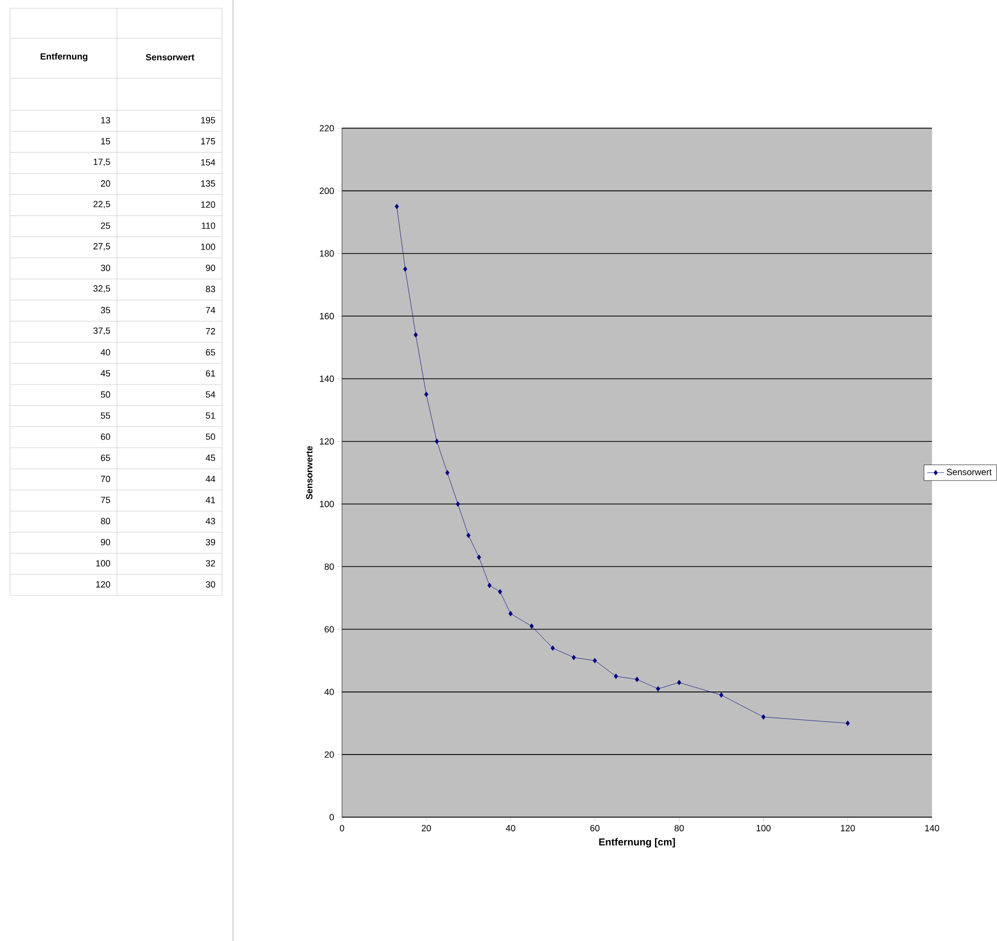  Describe the element at coordinates (105, 521) in the screenshot. I see `text: 80` at that location.